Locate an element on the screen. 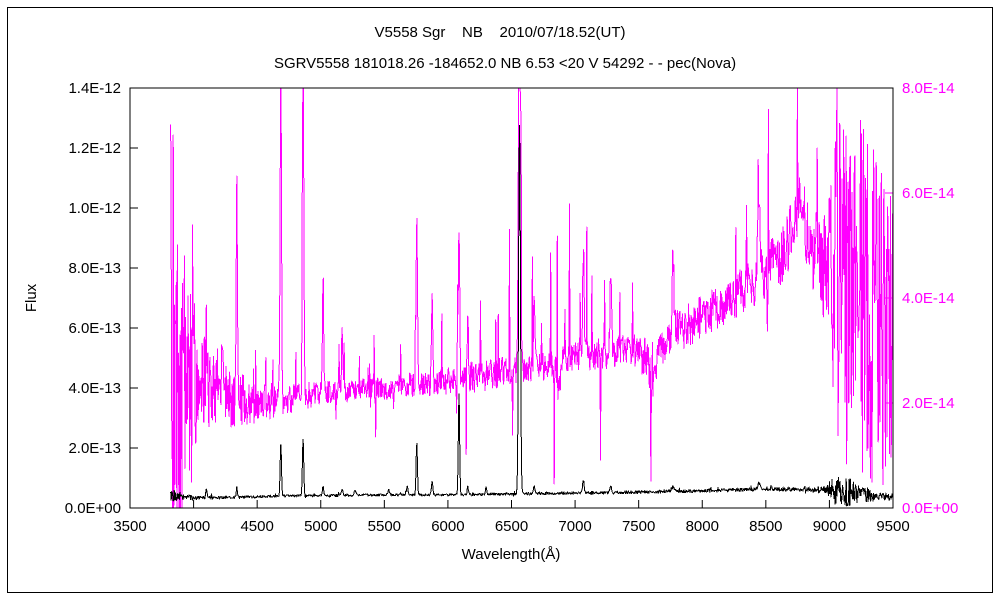 This screenshot has height=600, width=1000. x-tick-label: 3500 is located at coordinates (129, 526).